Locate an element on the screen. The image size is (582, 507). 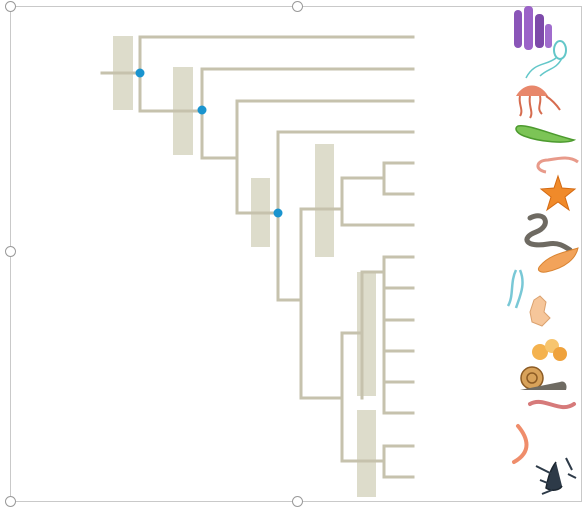
lobster-icon is located at coordinates (556, 476).